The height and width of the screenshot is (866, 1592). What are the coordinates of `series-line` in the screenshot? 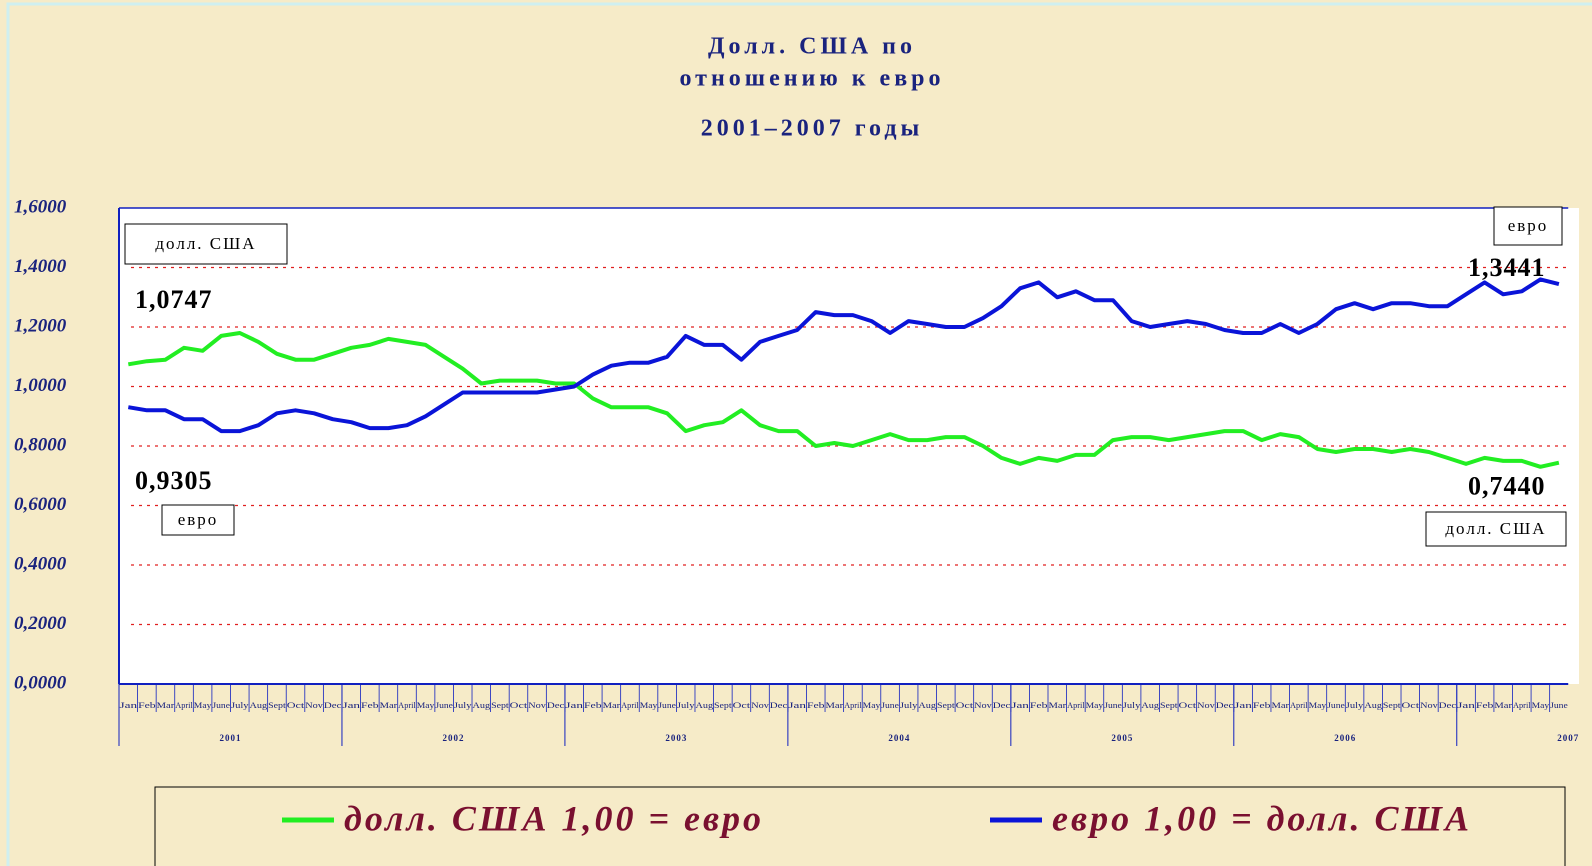 It's located at (843, 400).